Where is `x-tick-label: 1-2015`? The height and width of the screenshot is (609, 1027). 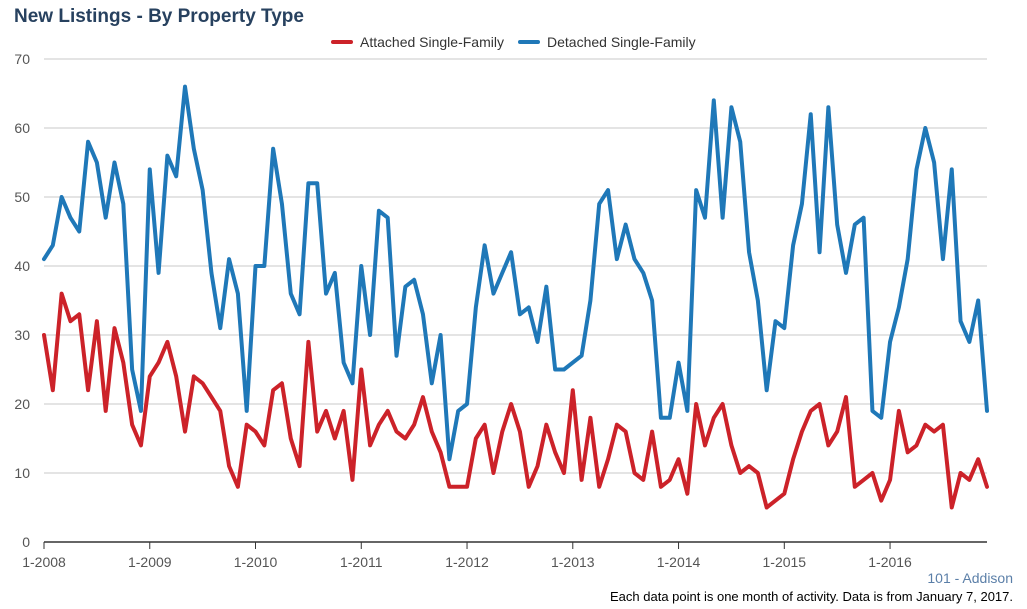 x-tick-label: 1-2015 is located at coordinates (785, 562).